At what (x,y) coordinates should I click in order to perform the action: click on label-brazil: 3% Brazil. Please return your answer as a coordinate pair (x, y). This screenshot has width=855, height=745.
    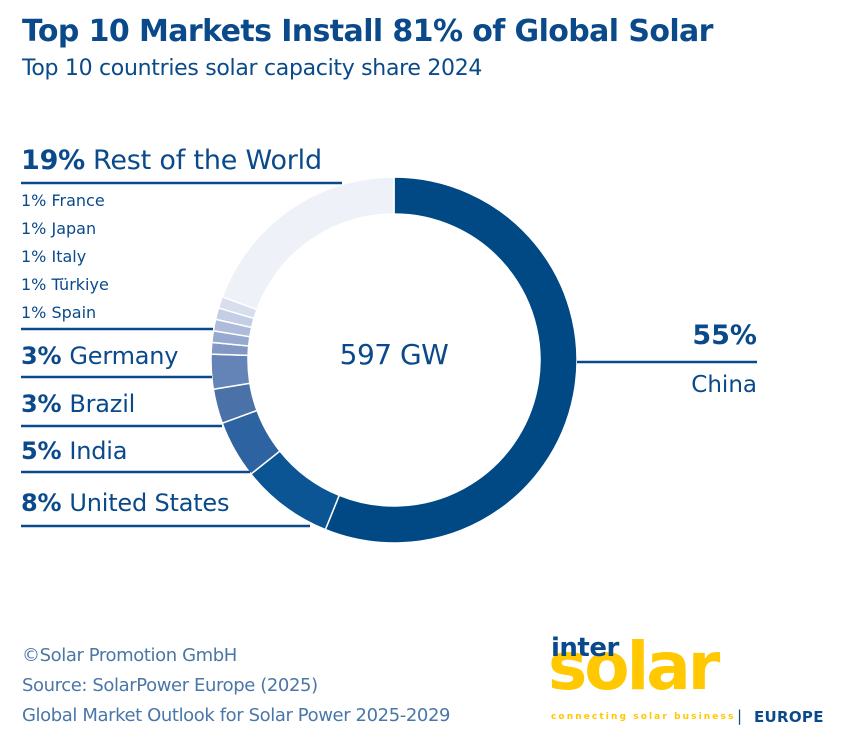
    Looking at the image, I should click on (78, 404).